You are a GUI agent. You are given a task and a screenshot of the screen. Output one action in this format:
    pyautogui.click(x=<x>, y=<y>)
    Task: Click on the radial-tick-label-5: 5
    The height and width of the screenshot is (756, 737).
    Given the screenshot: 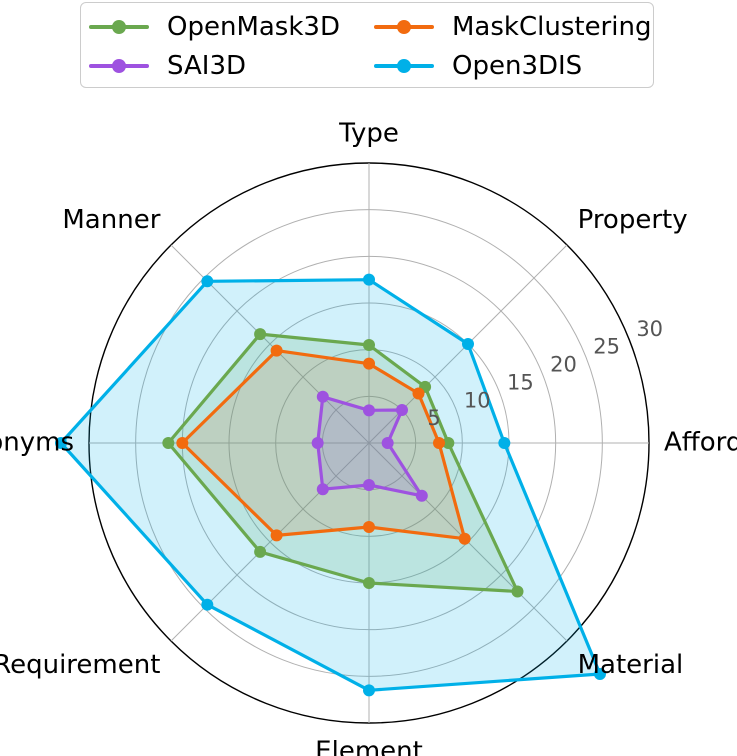 What is the action you would take?
    pyautogui.click(x=433, y=418)
    